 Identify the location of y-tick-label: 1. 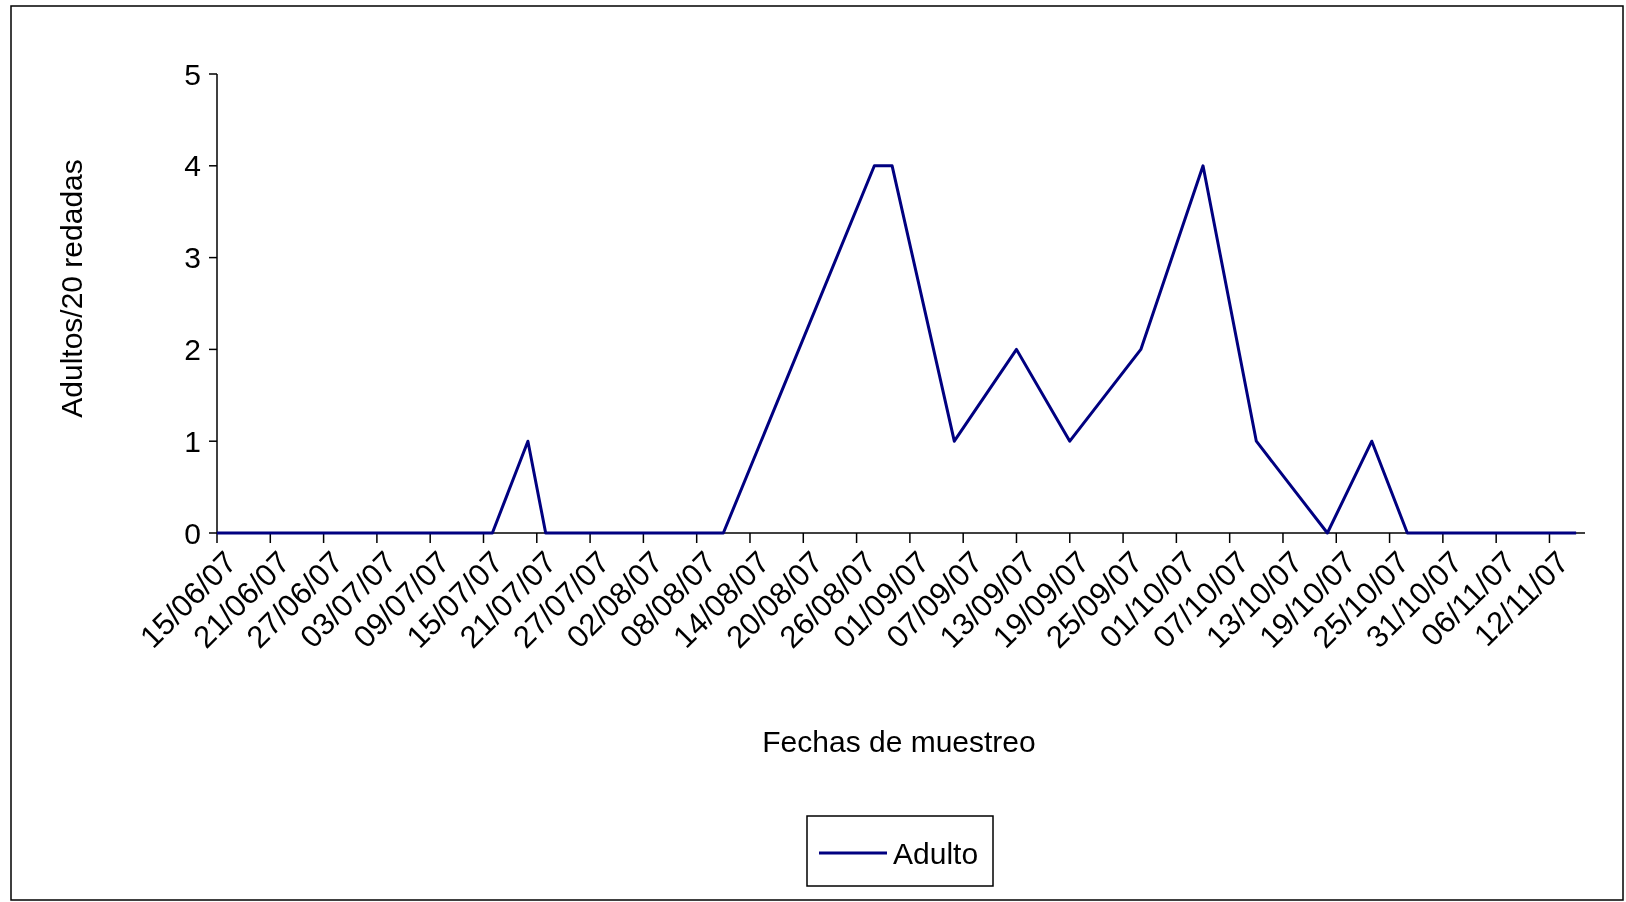
(192, 441).